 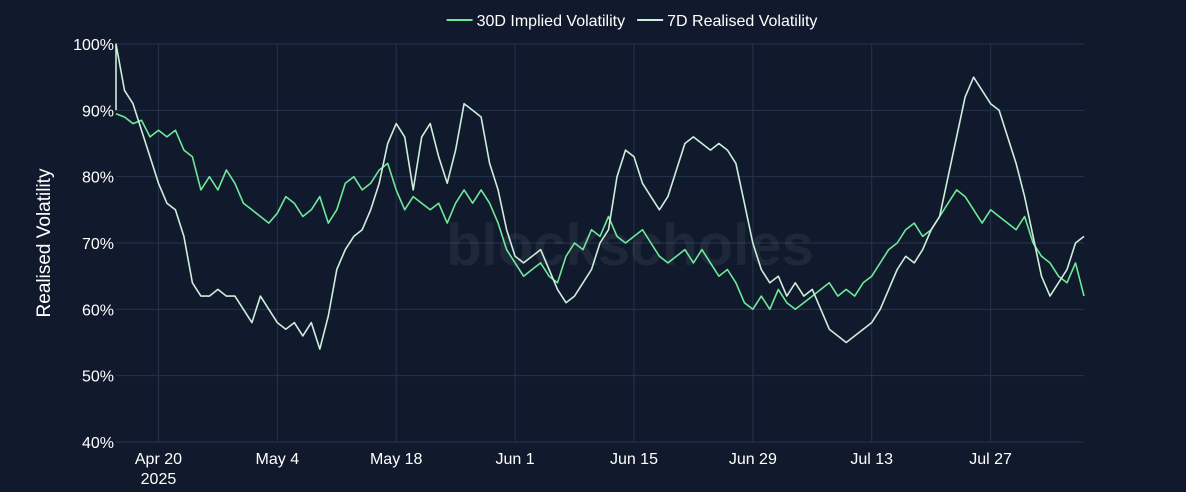 I want to click on x-tick-label: Jul 13, so click(x=871, y=459).